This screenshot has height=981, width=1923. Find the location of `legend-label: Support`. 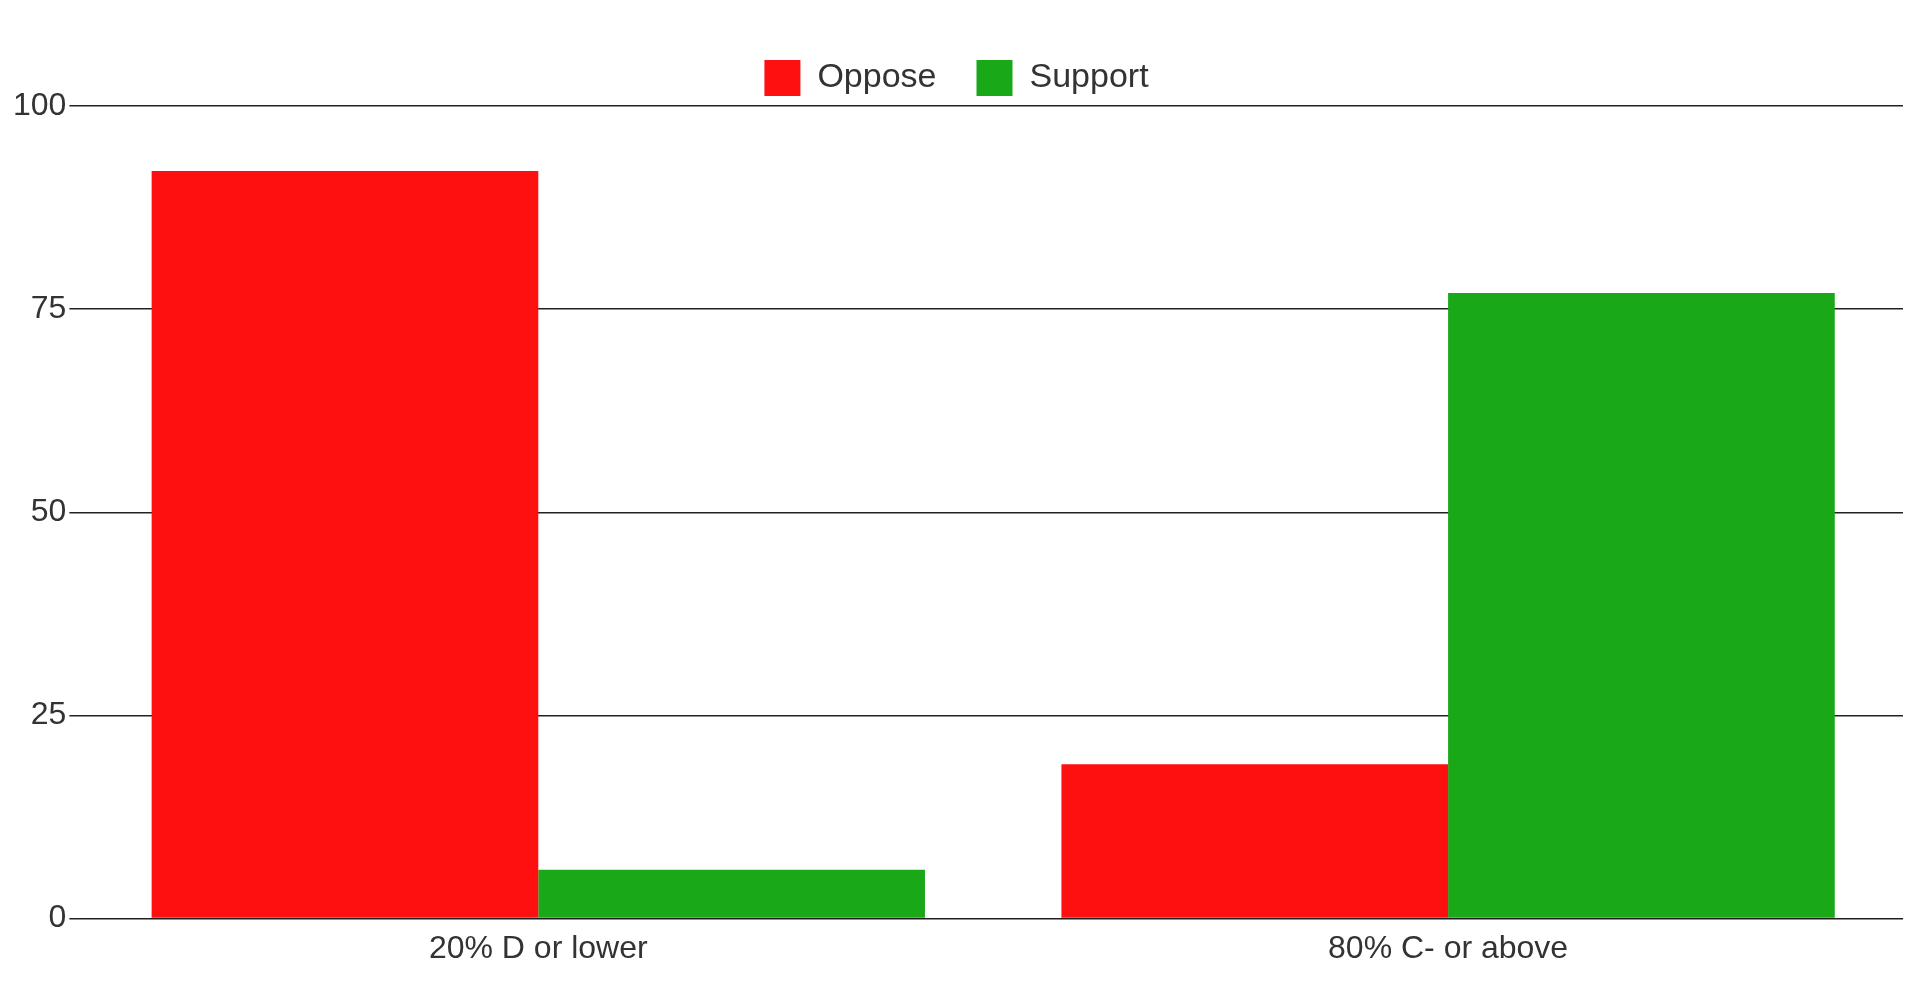

legend-label: Support is located at coordinates (1089, 75).